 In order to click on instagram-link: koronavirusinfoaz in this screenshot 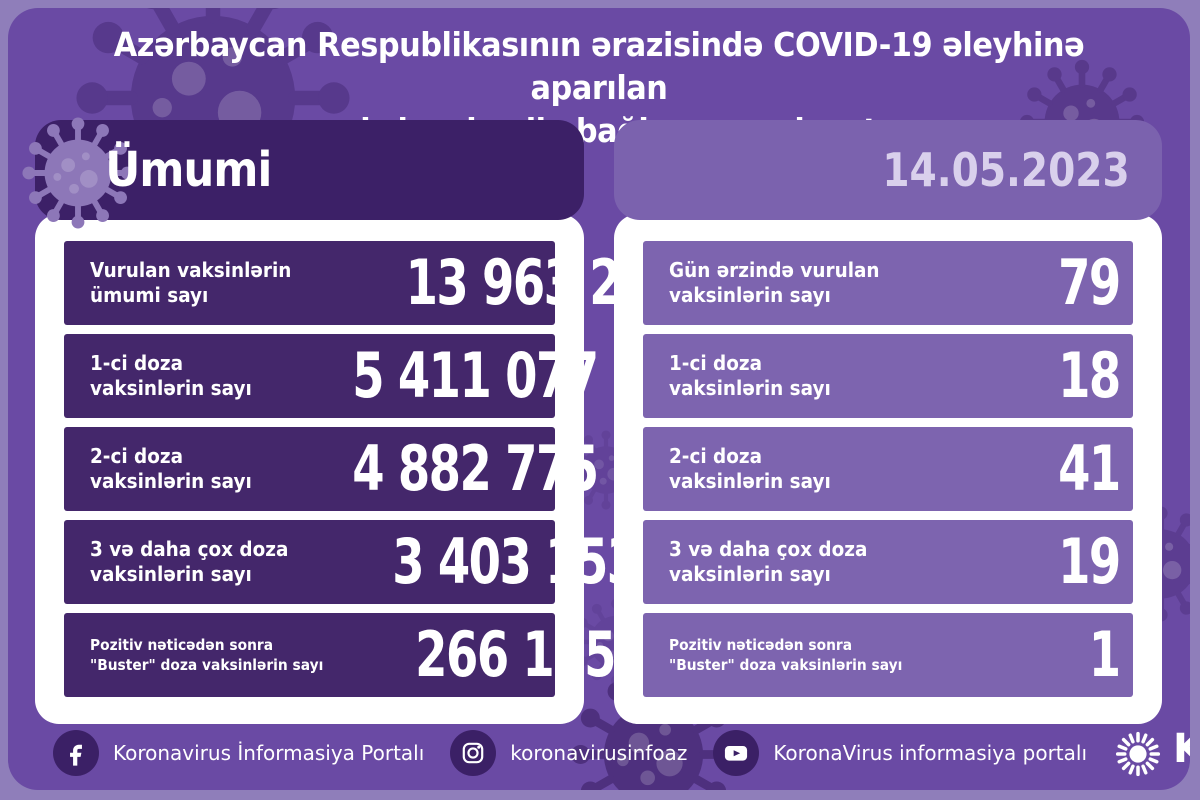, I will do `click(568, 753)`.